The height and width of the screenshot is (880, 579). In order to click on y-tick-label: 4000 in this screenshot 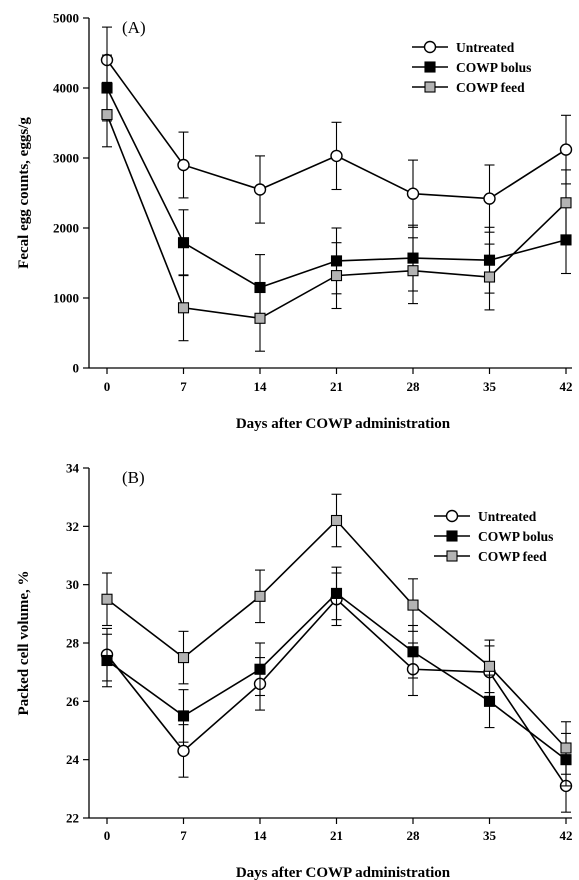, I will do `click(66, 88)`.